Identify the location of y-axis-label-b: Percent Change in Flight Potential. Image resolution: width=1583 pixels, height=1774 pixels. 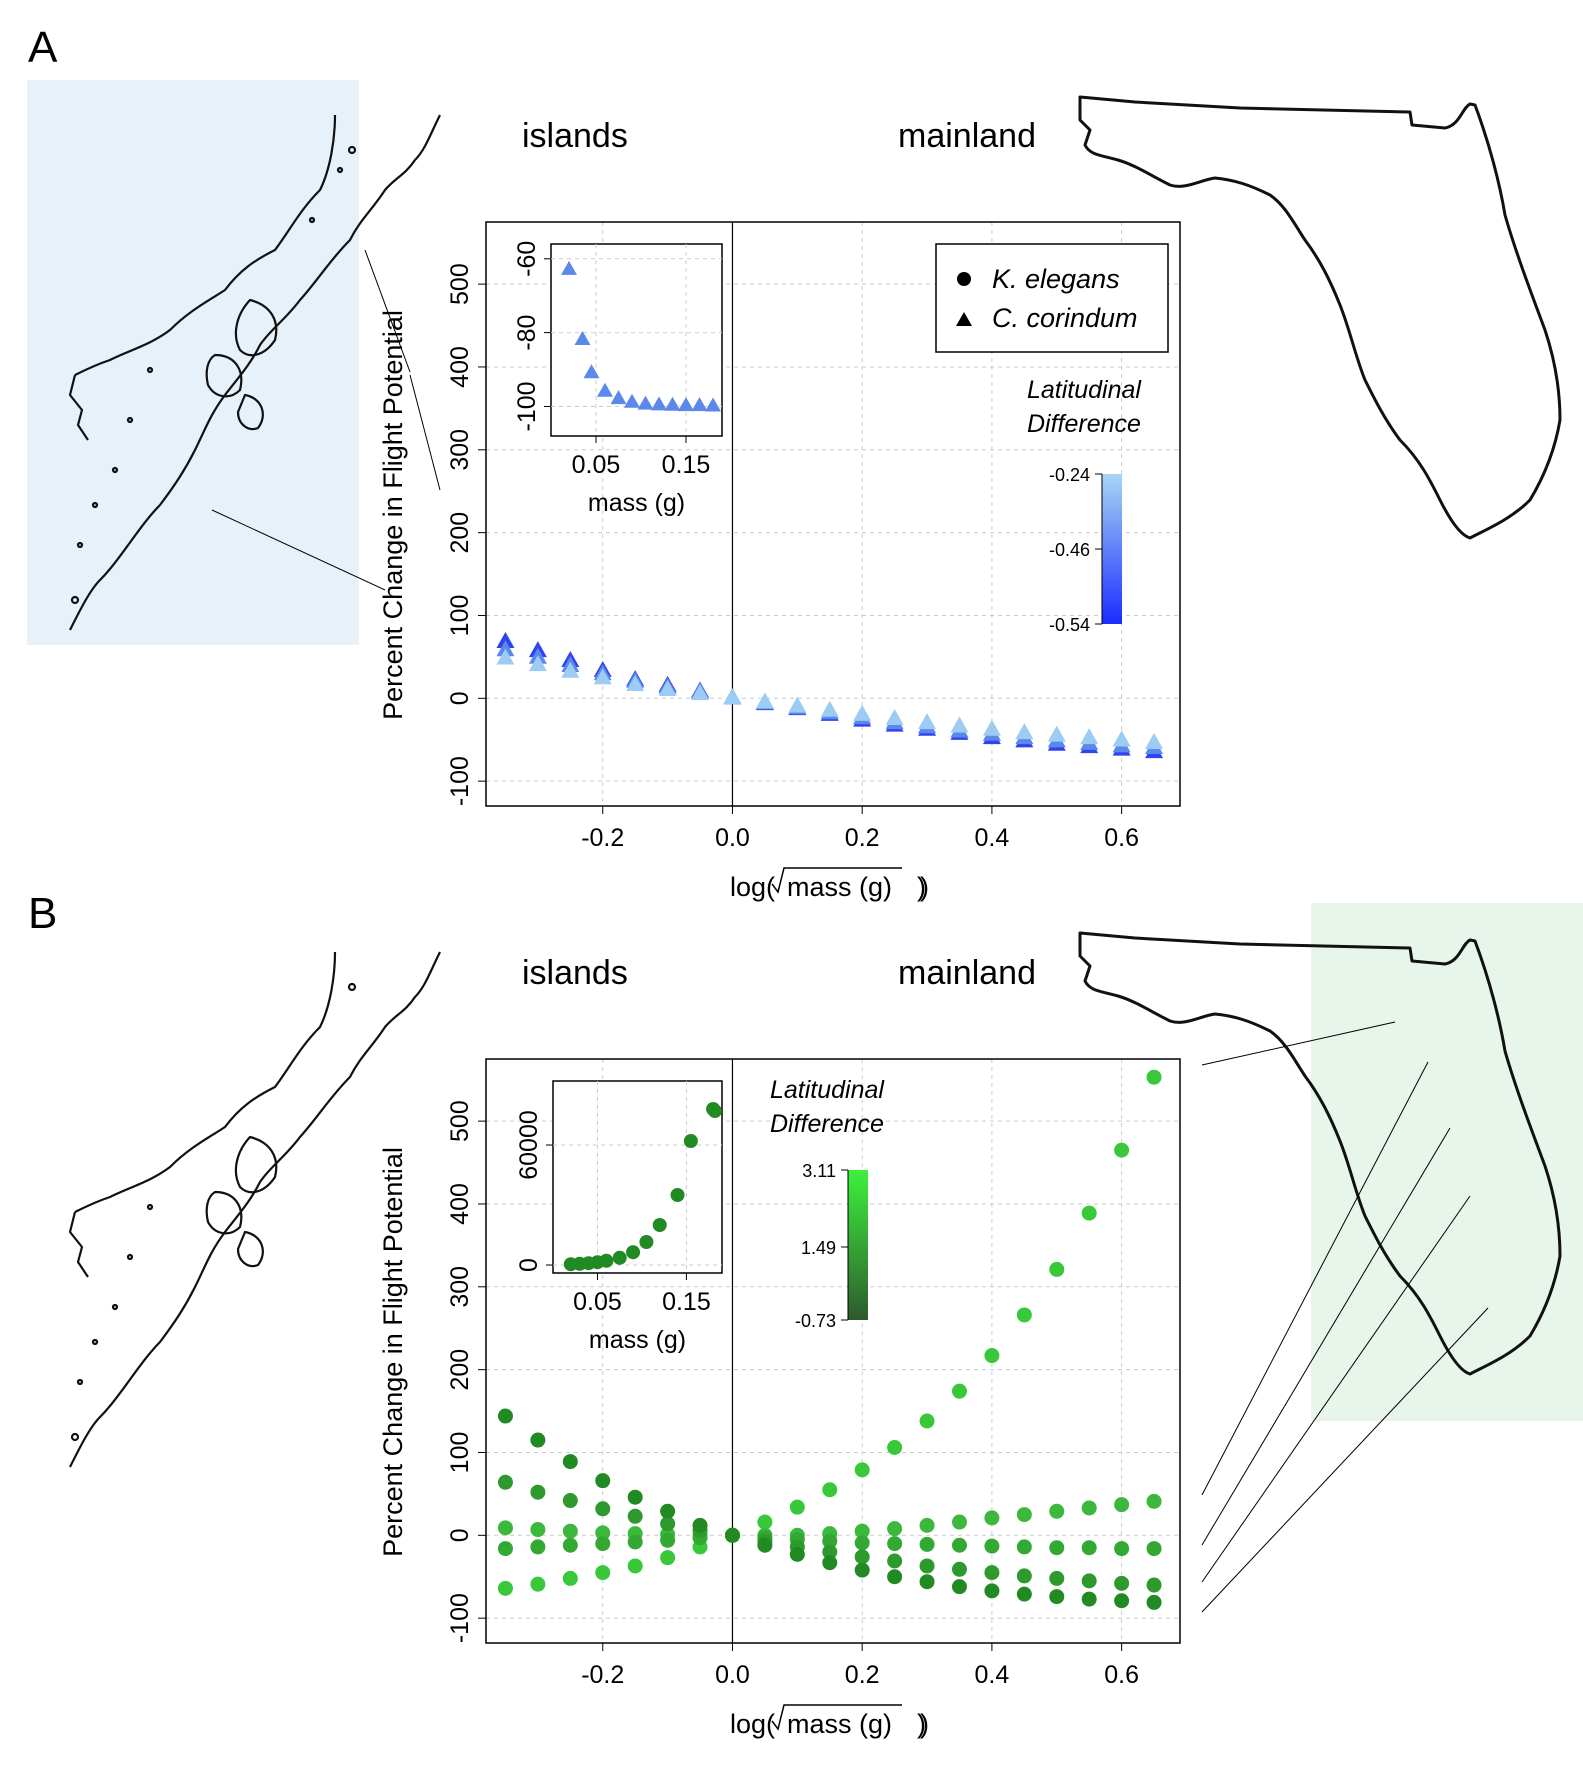
(393, 1352).